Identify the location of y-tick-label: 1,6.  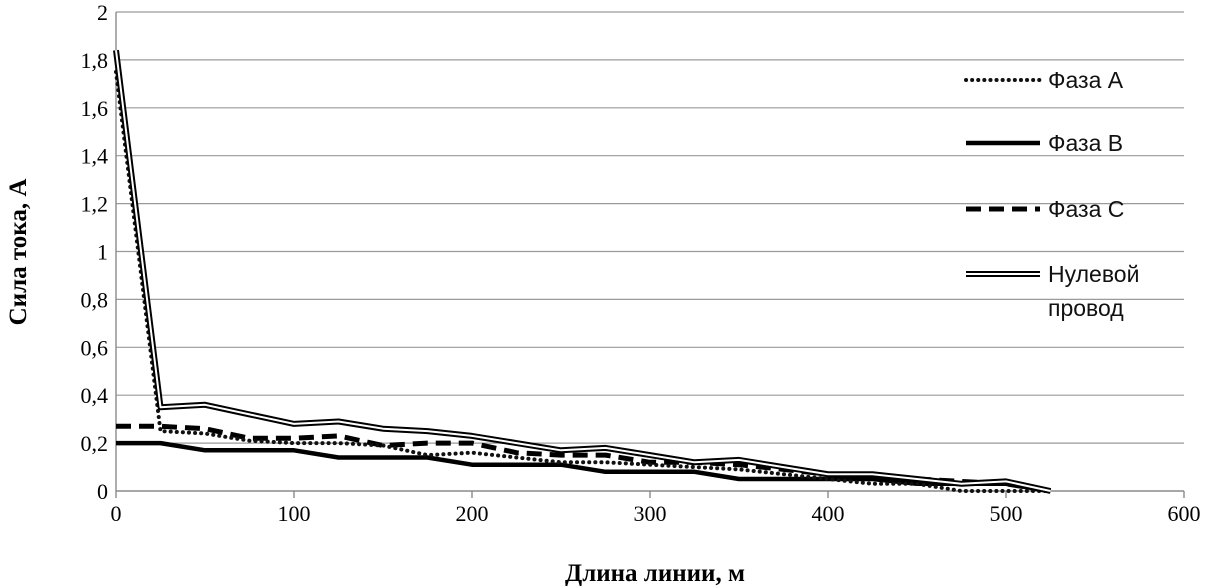
(95, 108).